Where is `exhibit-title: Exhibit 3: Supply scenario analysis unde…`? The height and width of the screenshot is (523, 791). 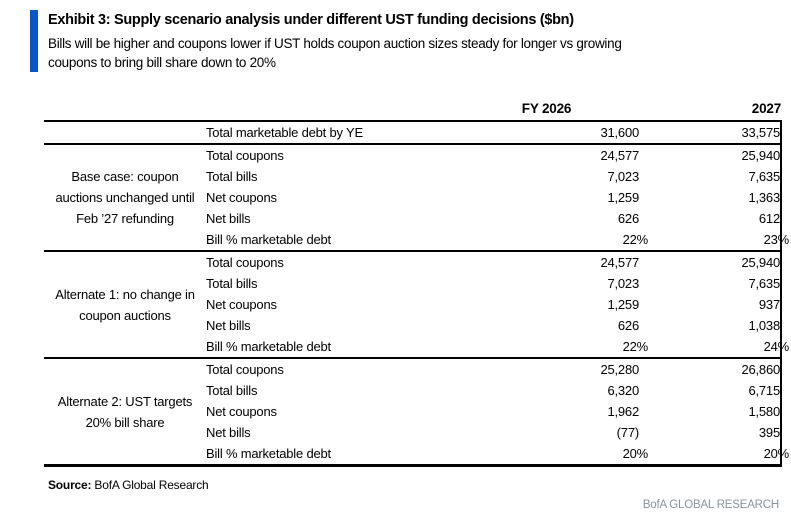 exhibit-title: Exhibit 3: Supply scenario analysis unde… is located at coordinates (311, 20).